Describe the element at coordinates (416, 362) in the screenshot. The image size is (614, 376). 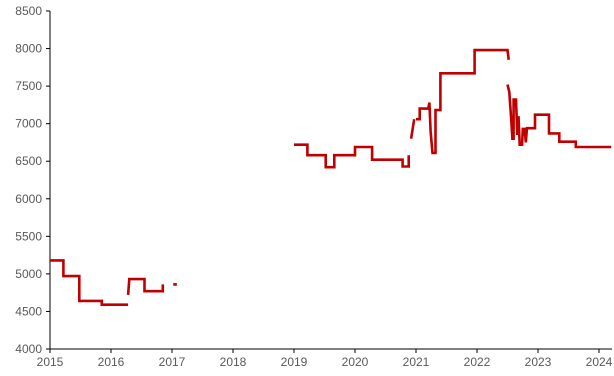
I see `x-tick-label: 2021` at that location.